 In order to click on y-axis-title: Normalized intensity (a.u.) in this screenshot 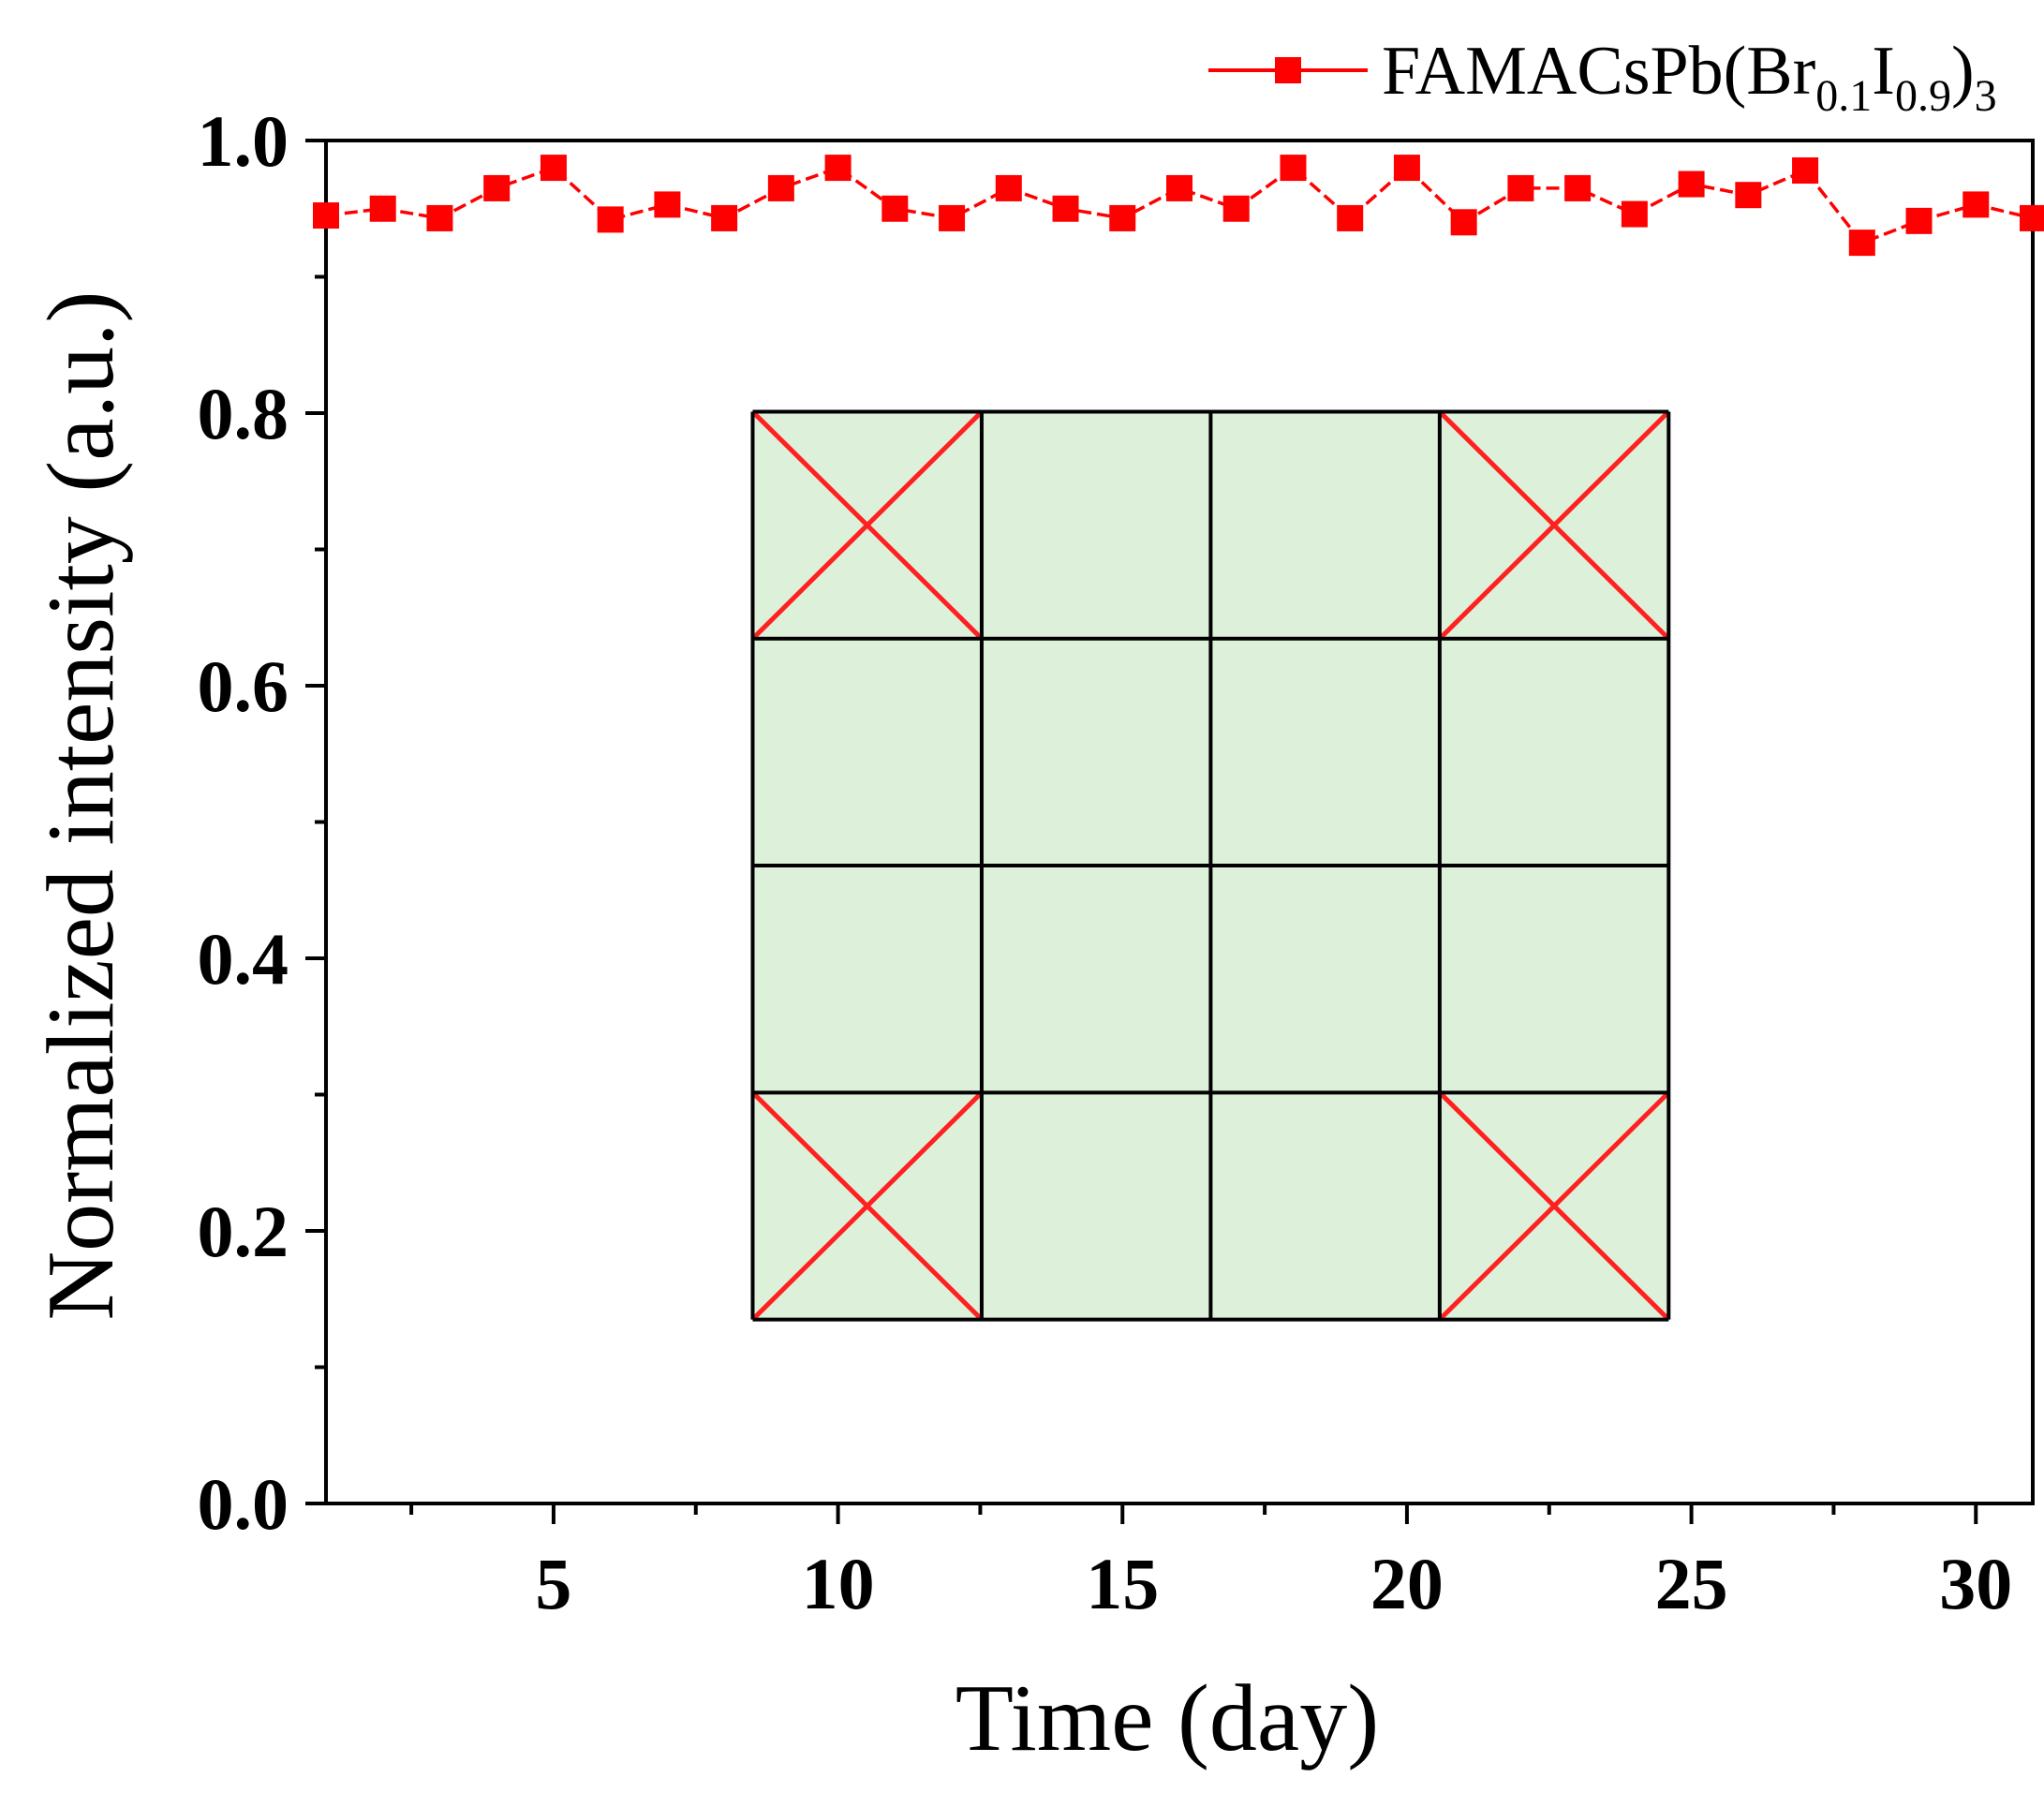, I will do `click(81, 806)`.